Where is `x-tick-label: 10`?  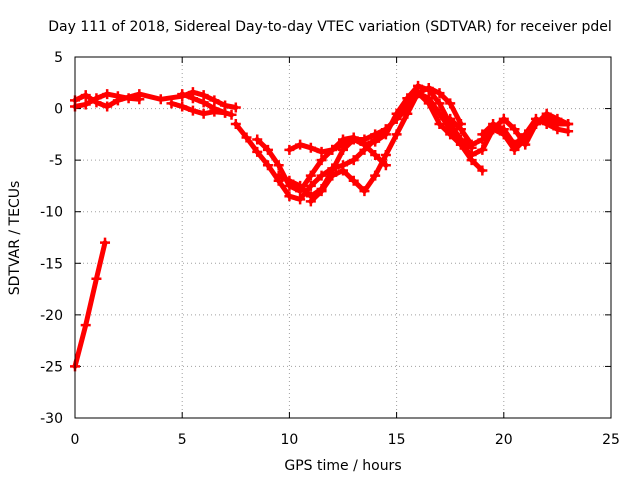 x-tick-label: 10 is located at coordinates (289, 440).